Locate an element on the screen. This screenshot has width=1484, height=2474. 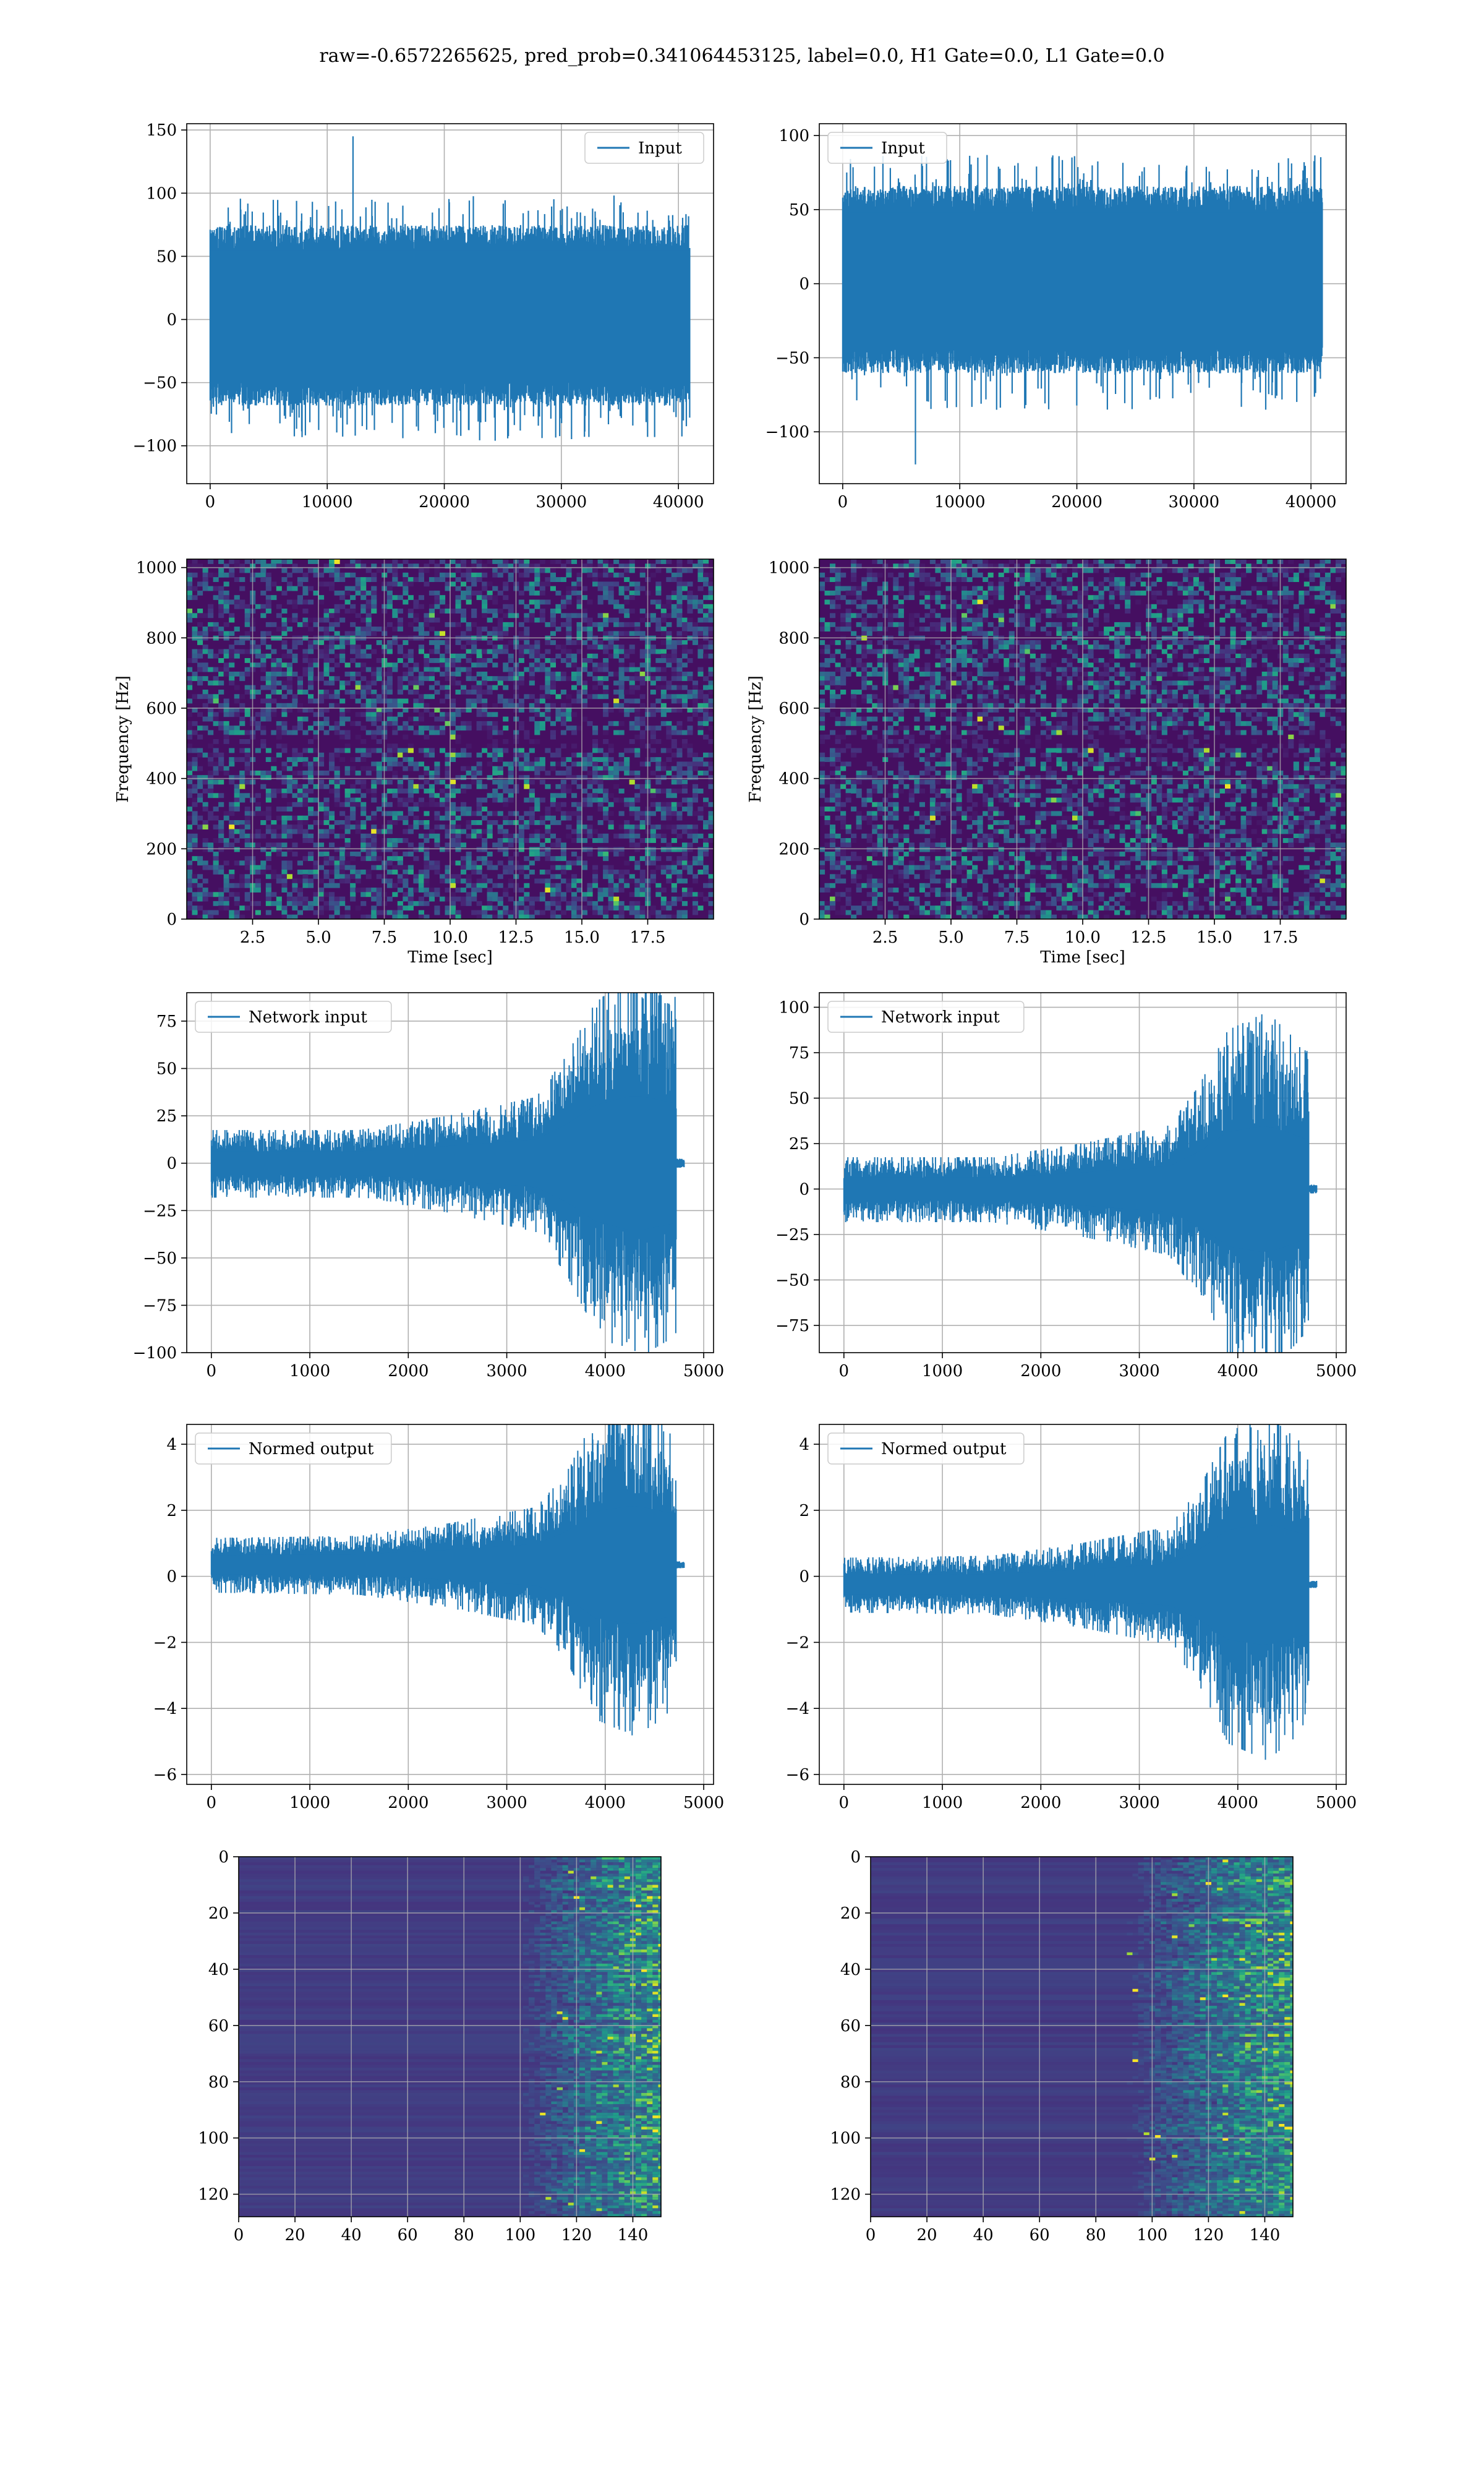
legend: Network input is located at coordinates (926, 1017).